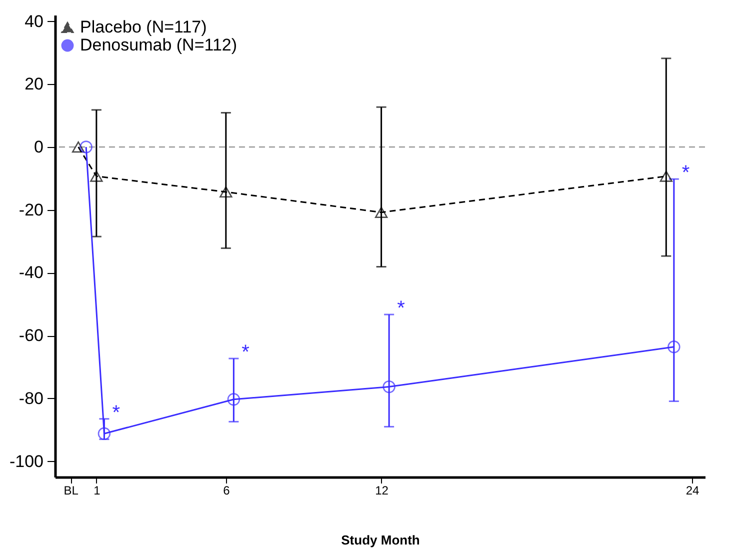  I want to click on legend-label: Placebo (N=117), so click(143, 27).